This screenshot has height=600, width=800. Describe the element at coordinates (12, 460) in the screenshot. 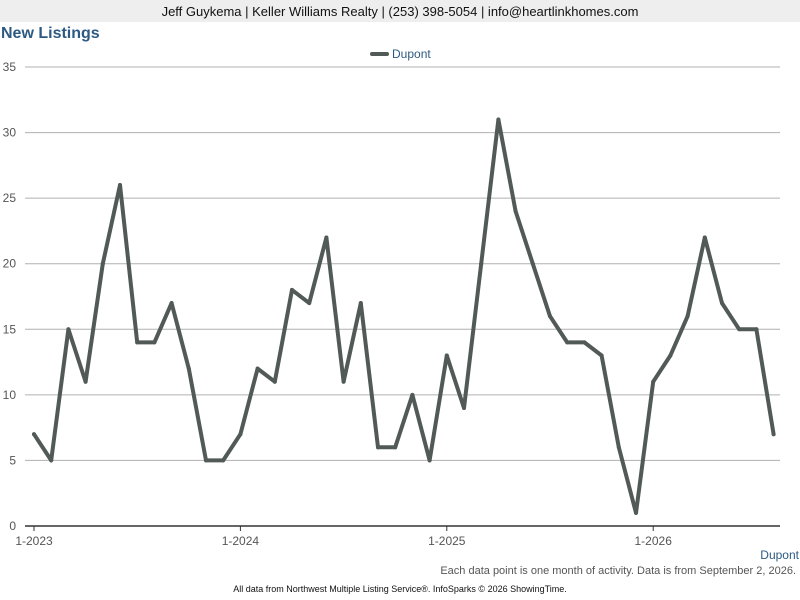

I see `y-tick-label: 5` at that location.